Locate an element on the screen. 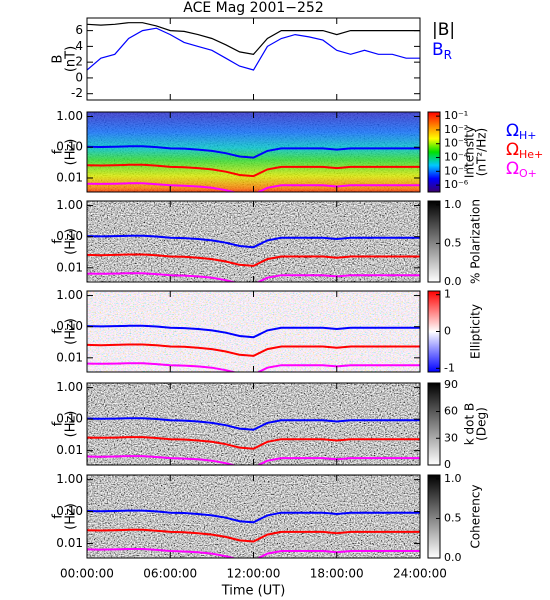 The image size is (550, 600). legend-entry: BR is located at coordinates (442, 51).